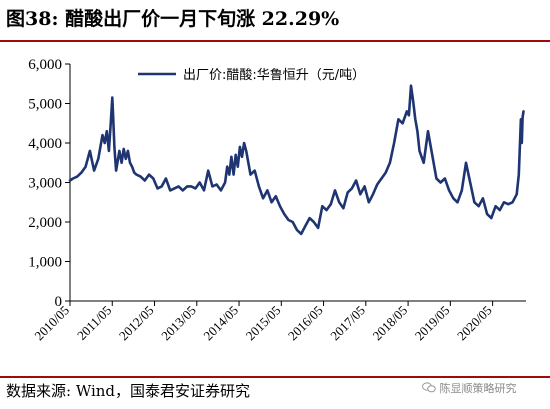 The width and height of the screenshot is (550, 409). What do you see at coordinates (45, 105) in the screenshot?
I see `y-tick-label: 5,000` at bounding box center [45, 105].